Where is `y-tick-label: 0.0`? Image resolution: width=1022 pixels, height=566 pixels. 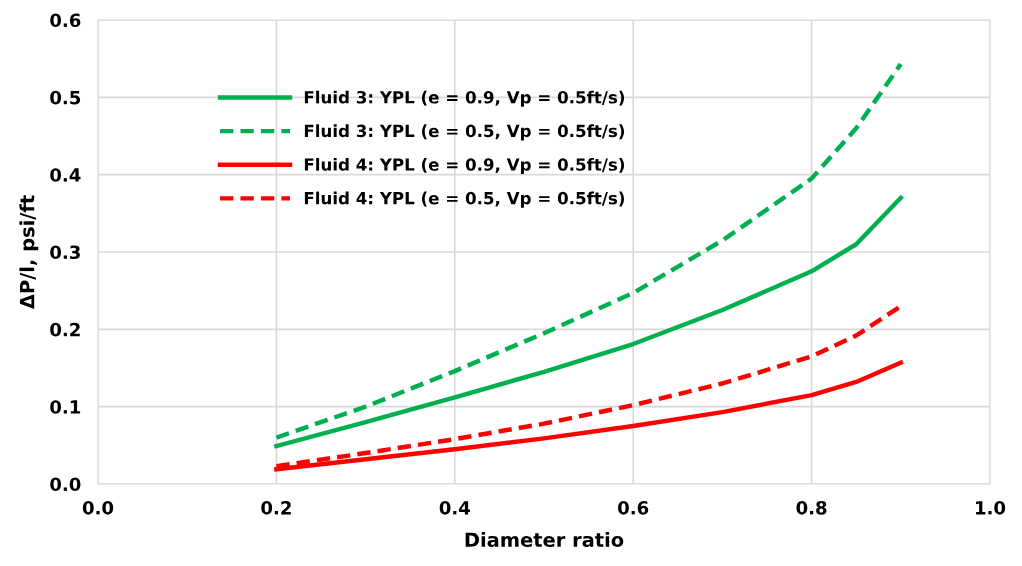
y-tick-label: 0.0 is located at coordinates (65, 484).